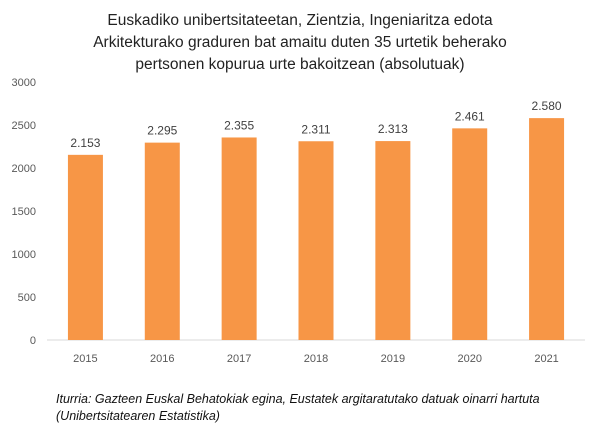 Image resolution: width=600 pixels, height=438 pixels. I want to click on x-tick-label-2018: 2018, so click(316, 359).